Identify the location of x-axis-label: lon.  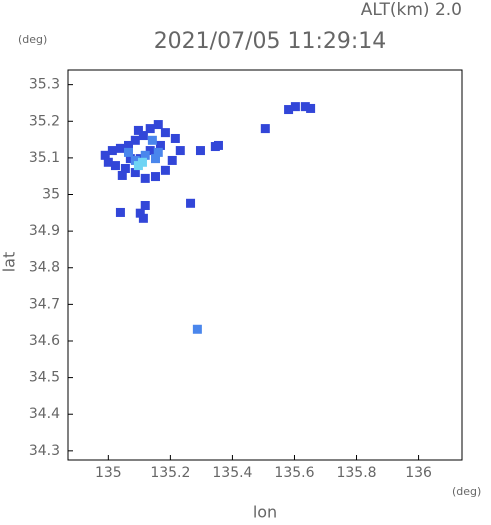
(265, 512).